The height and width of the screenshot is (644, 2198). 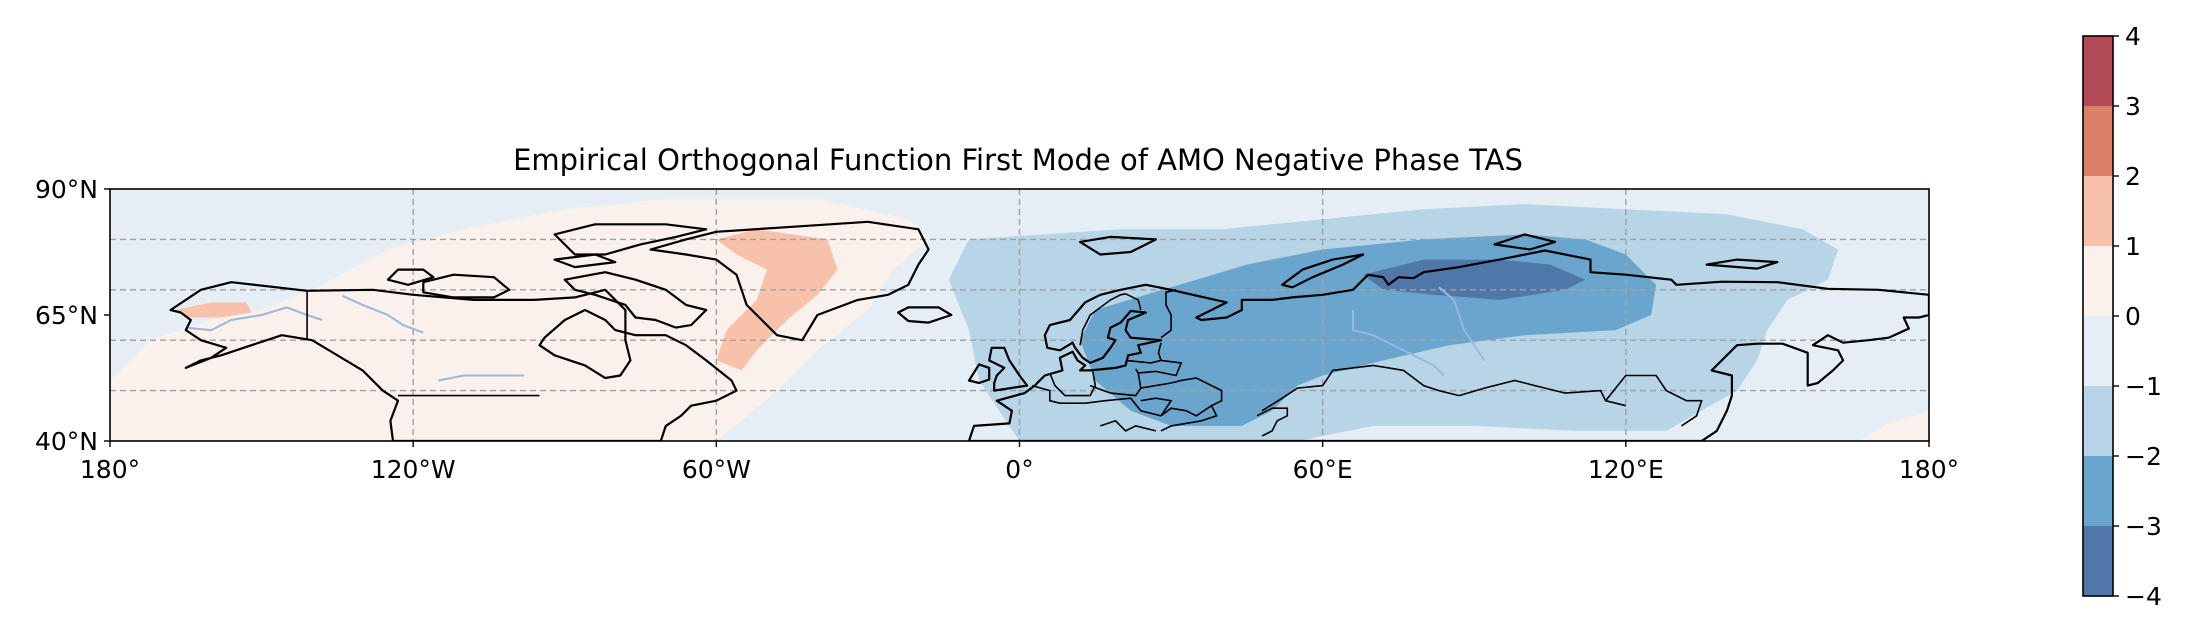 What do you see at coordinates (1019, 469) in the screenshot?
I see `x-tick-label: 0°` at bounding box center [1019, 469].